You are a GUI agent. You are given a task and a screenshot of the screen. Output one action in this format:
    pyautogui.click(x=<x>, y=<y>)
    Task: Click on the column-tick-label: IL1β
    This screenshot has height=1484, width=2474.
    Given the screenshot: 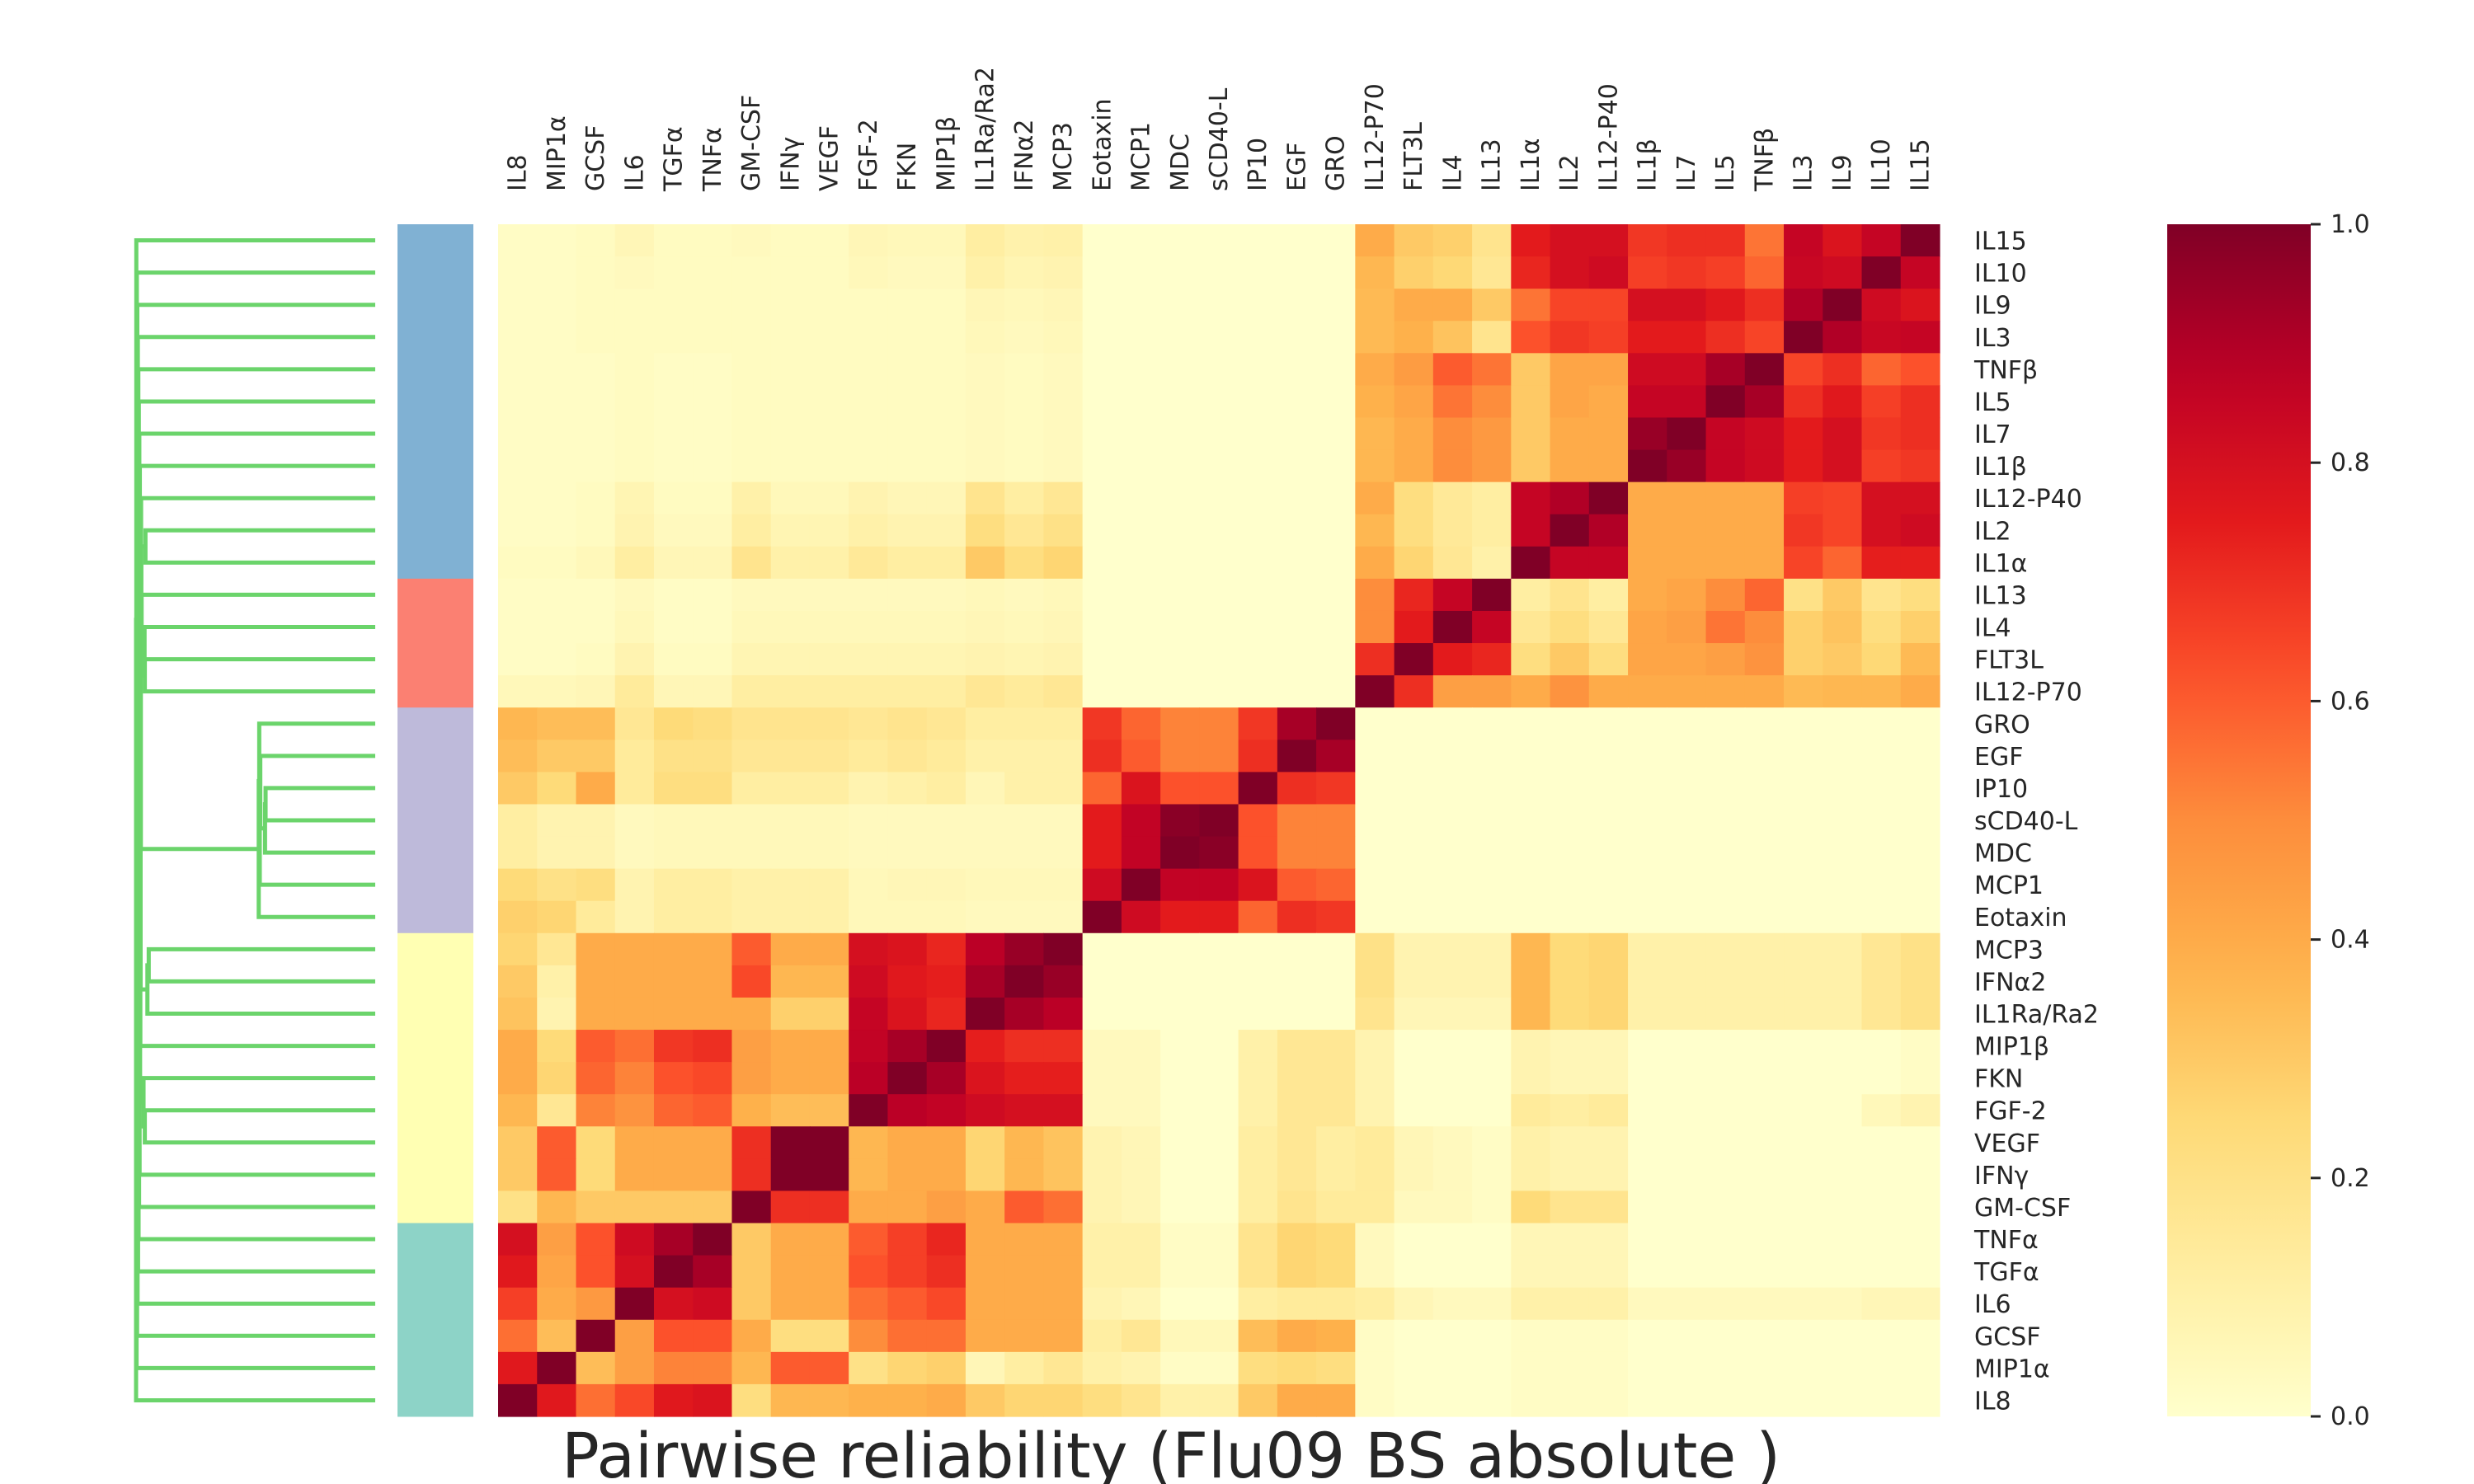 What is the action you would take?
    pyautogui.click(x=1648, y=165)
    